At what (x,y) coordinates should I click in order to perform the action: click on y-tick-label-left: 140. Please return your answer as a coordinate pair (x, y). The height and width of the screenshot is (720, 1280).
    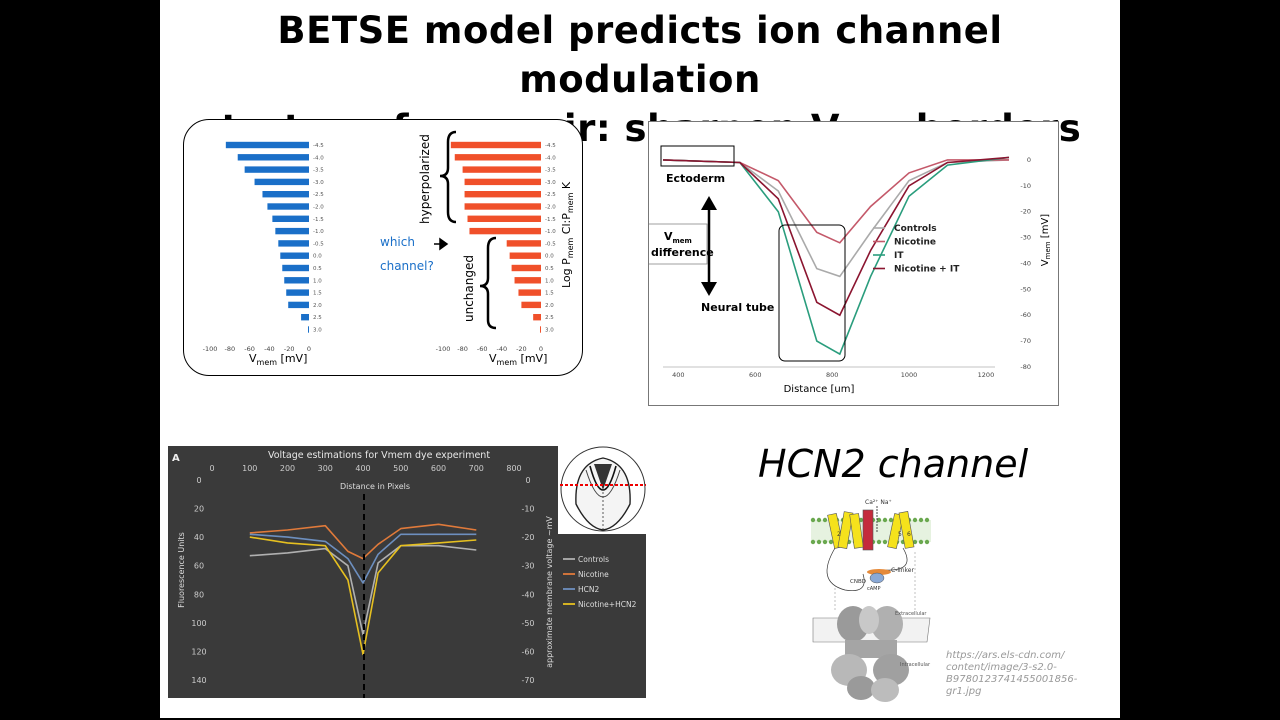
    Looking at the image, I should click on (198, 680).